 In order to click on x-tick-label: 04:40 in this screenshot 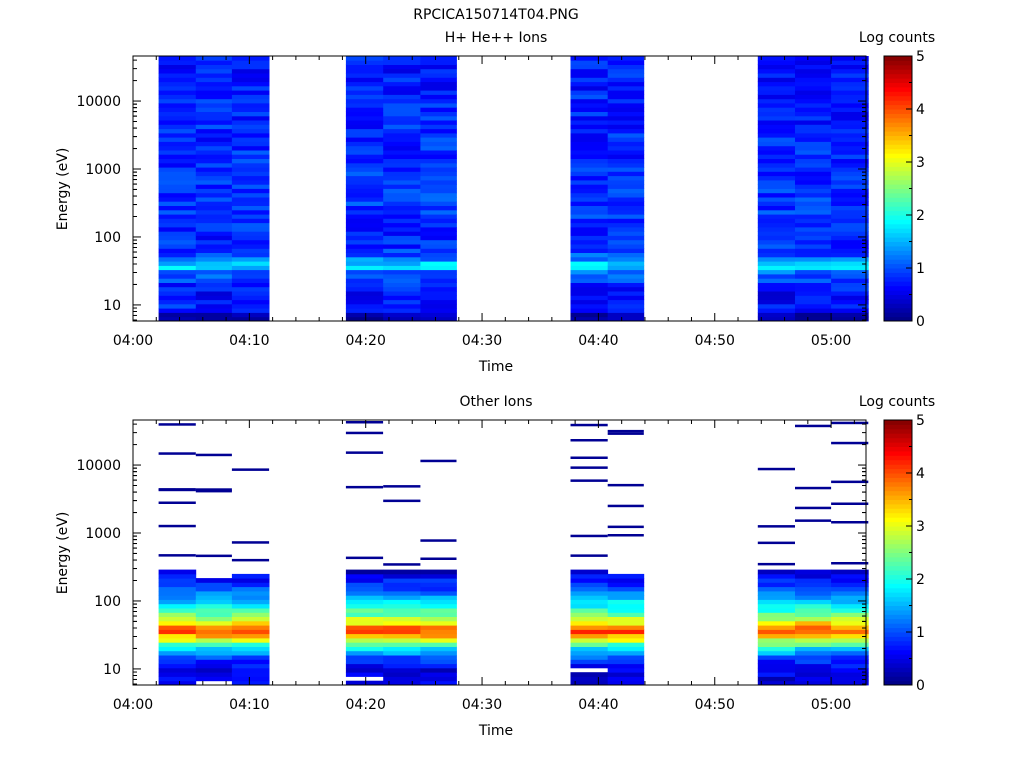, I will do `click(598, 705)`.